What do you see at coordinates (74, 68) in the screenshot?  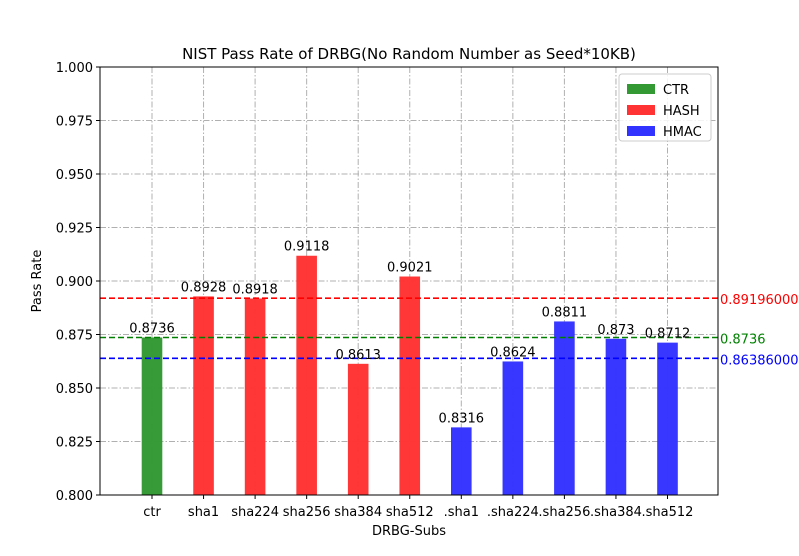 I see `y-tick-label: 1.000` at bounding box center [74, 68].